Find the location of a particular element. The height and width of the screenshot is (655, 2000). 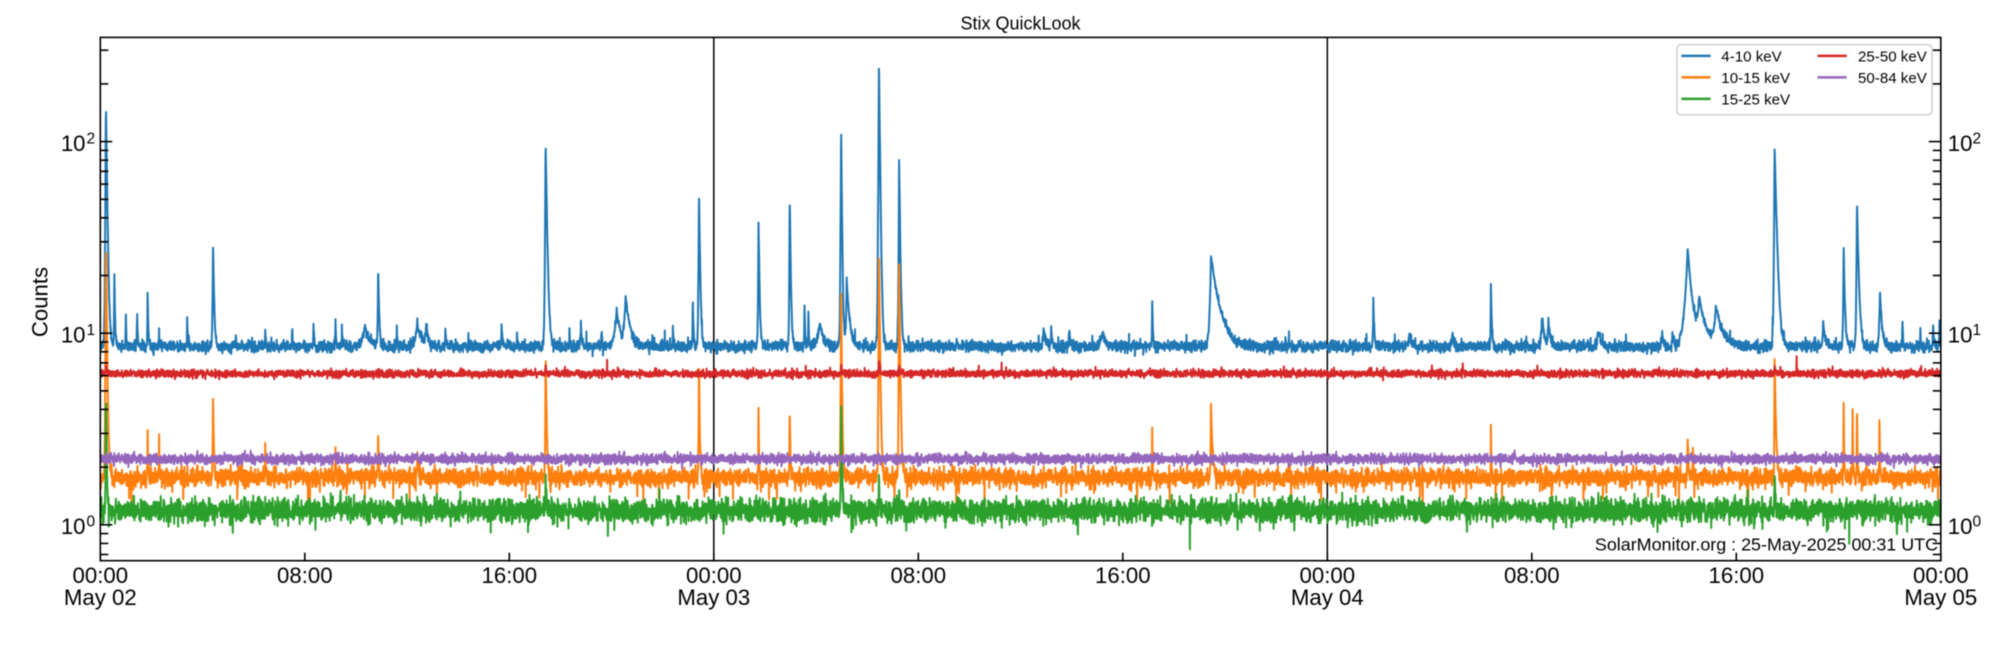

svg-text: Counts is located at coordinates (40, 302).